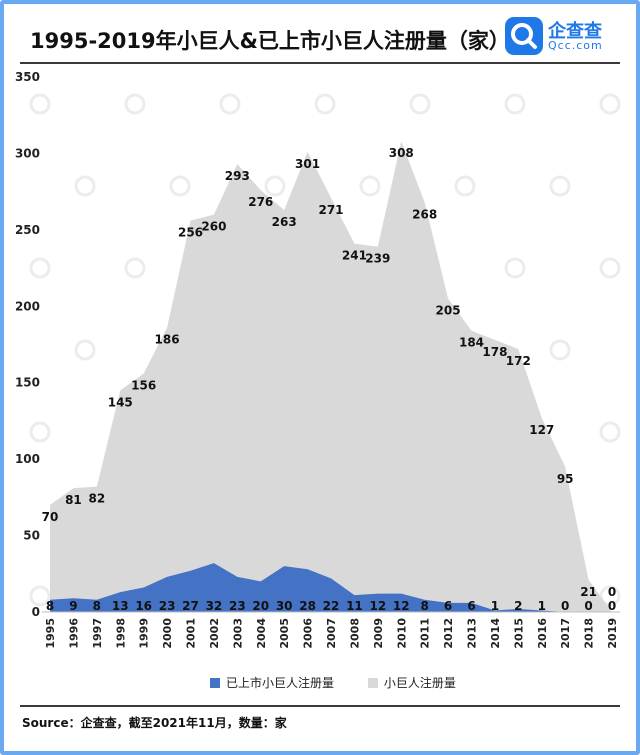 This screenshot has height=755, width=640. Describe the element at coordinates (261, 633) in the screenshot. I see `x-tick-label: 2004` at that location.